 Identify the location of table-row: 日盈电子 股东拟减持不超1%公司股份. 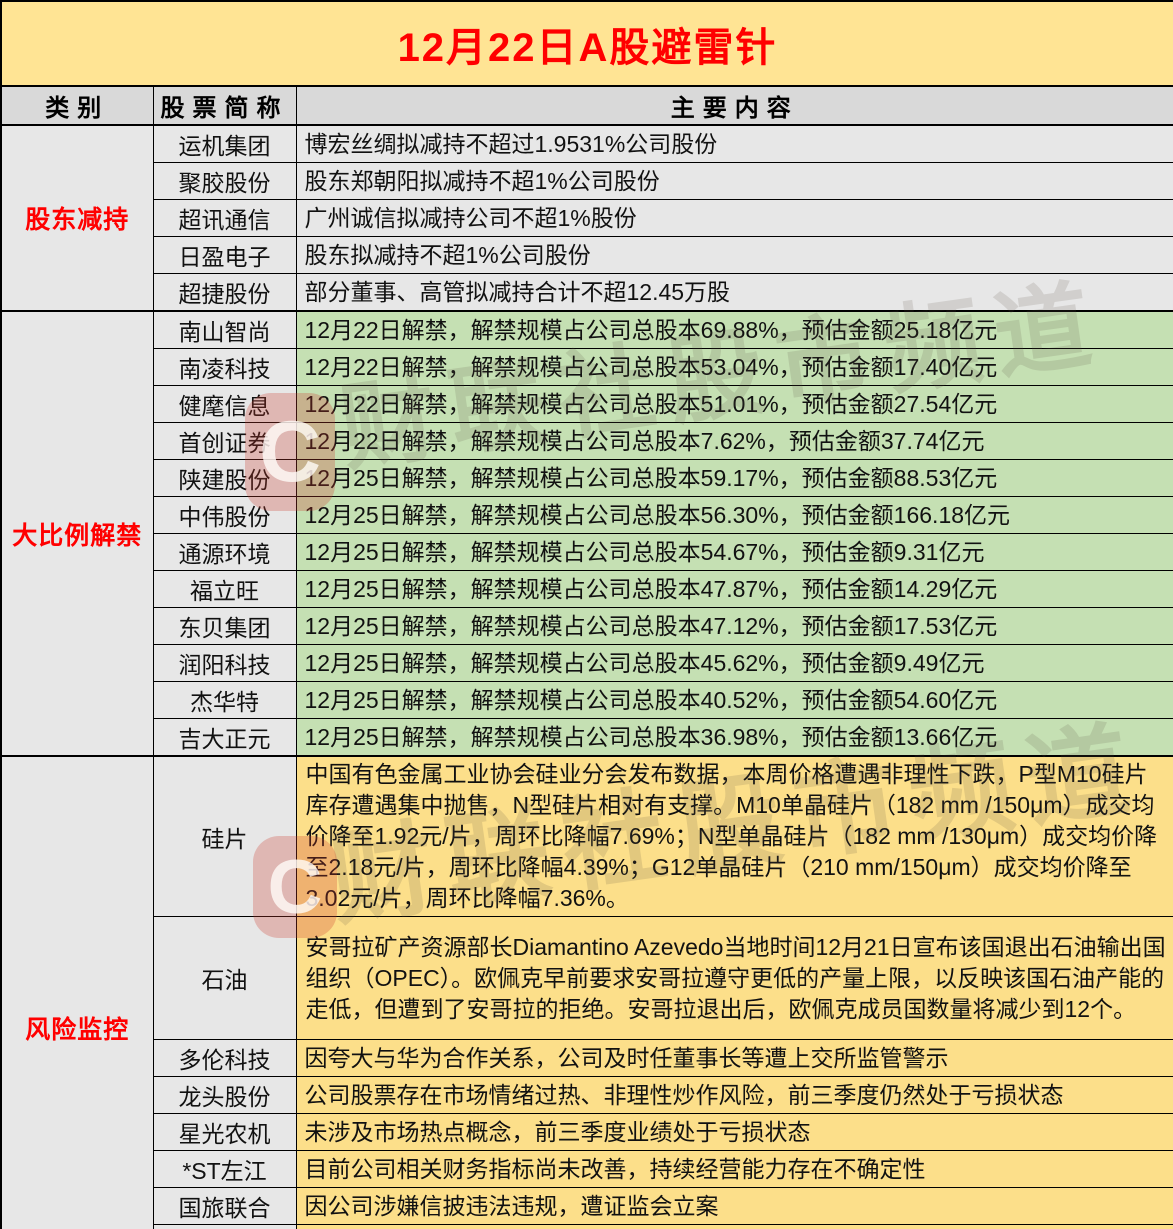
(587, 255).